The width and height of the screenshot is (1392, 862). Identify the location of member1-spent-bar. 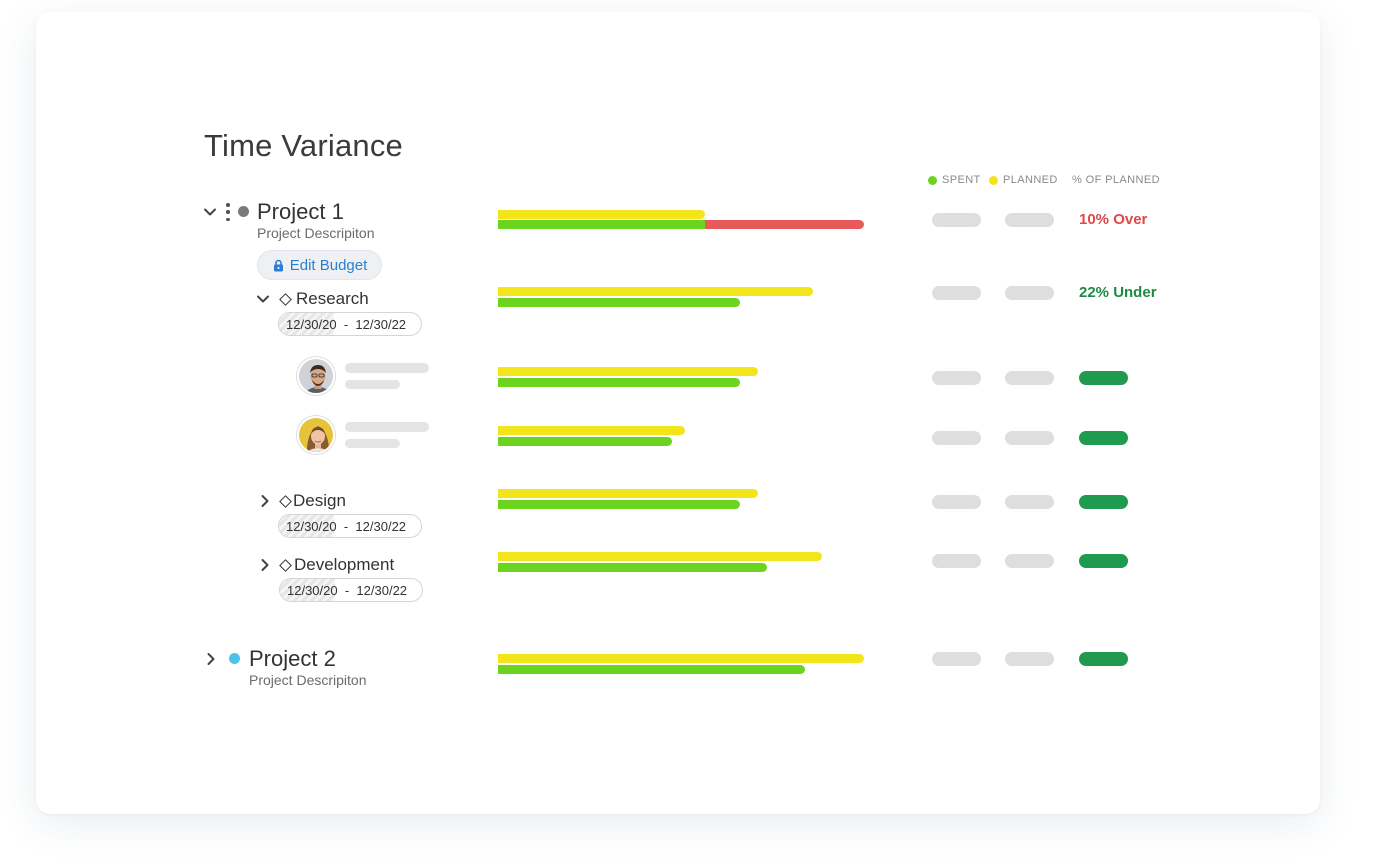
(619, 382).